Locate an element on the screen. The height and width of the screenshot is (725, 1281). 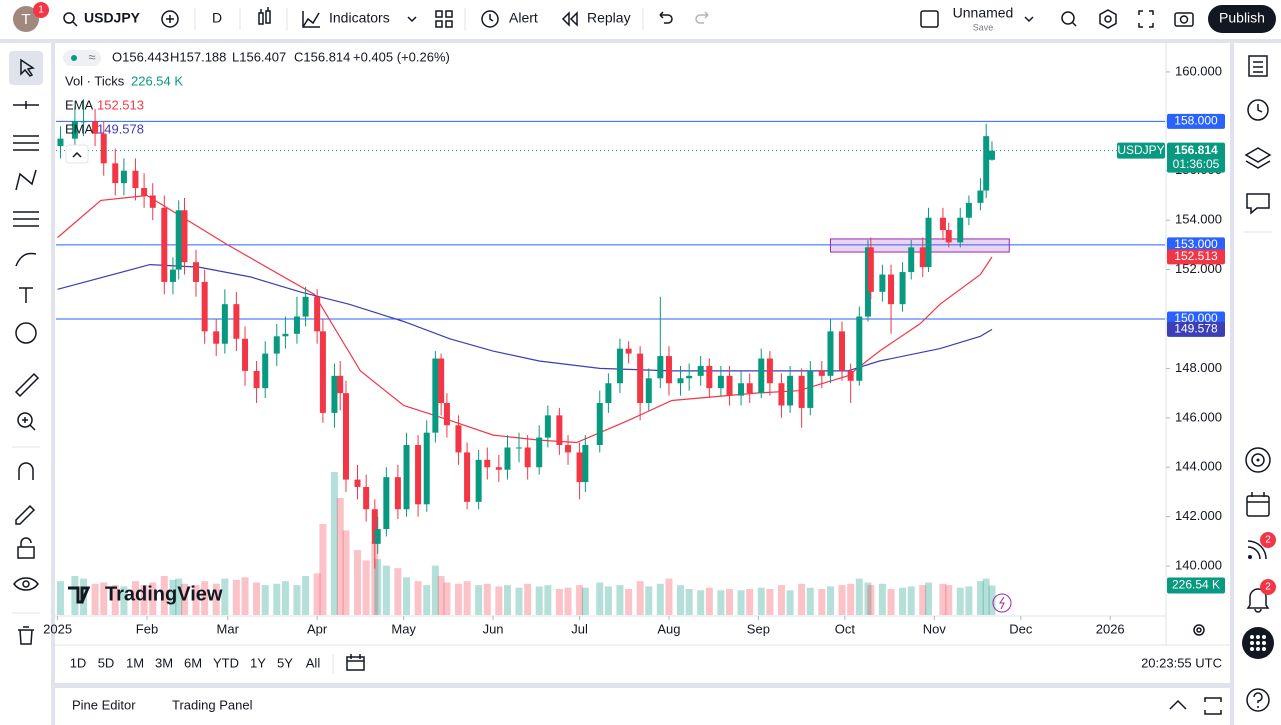
undo-button is located at coordinates (666, 17).